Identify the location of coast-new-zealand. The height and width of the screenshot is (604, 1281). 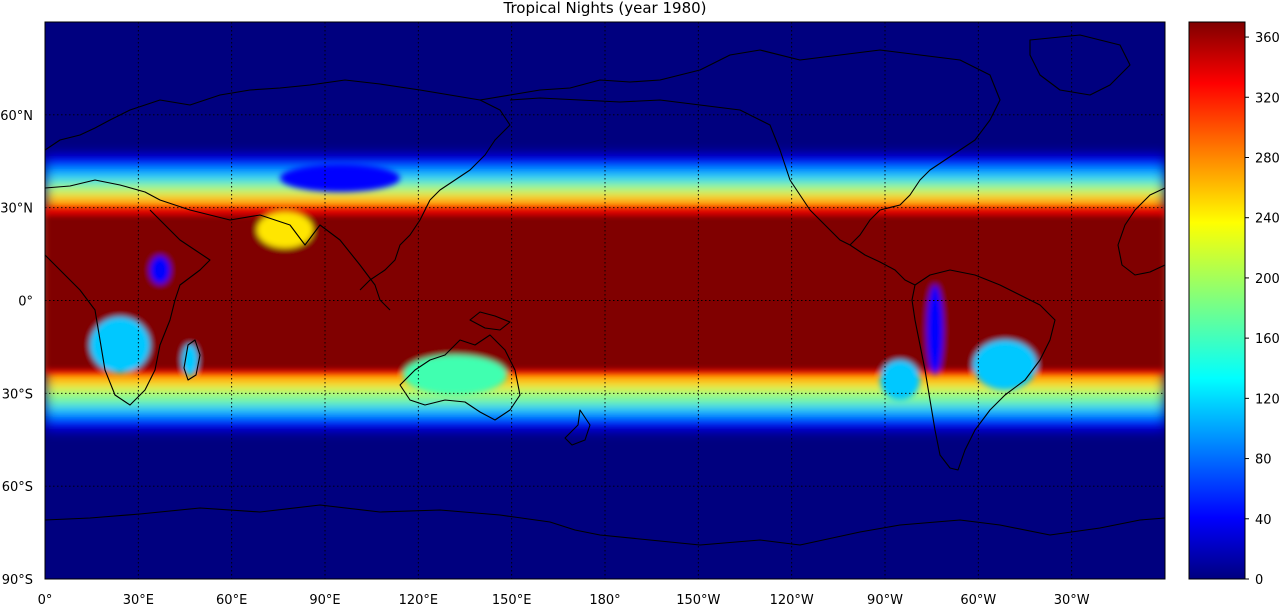
(577, 427).